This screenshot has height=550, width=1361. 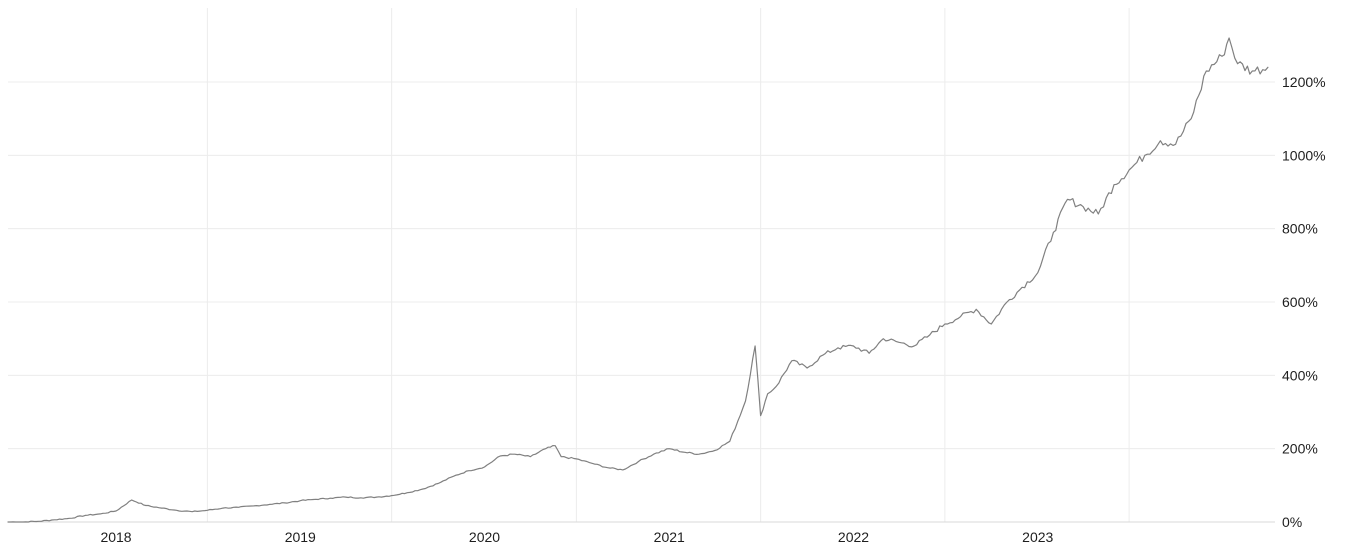 What do you see at coordinates (1300, 229) in the screenshot?
I see `y-tick-label: 800%` at bounding box center [1300, 229].